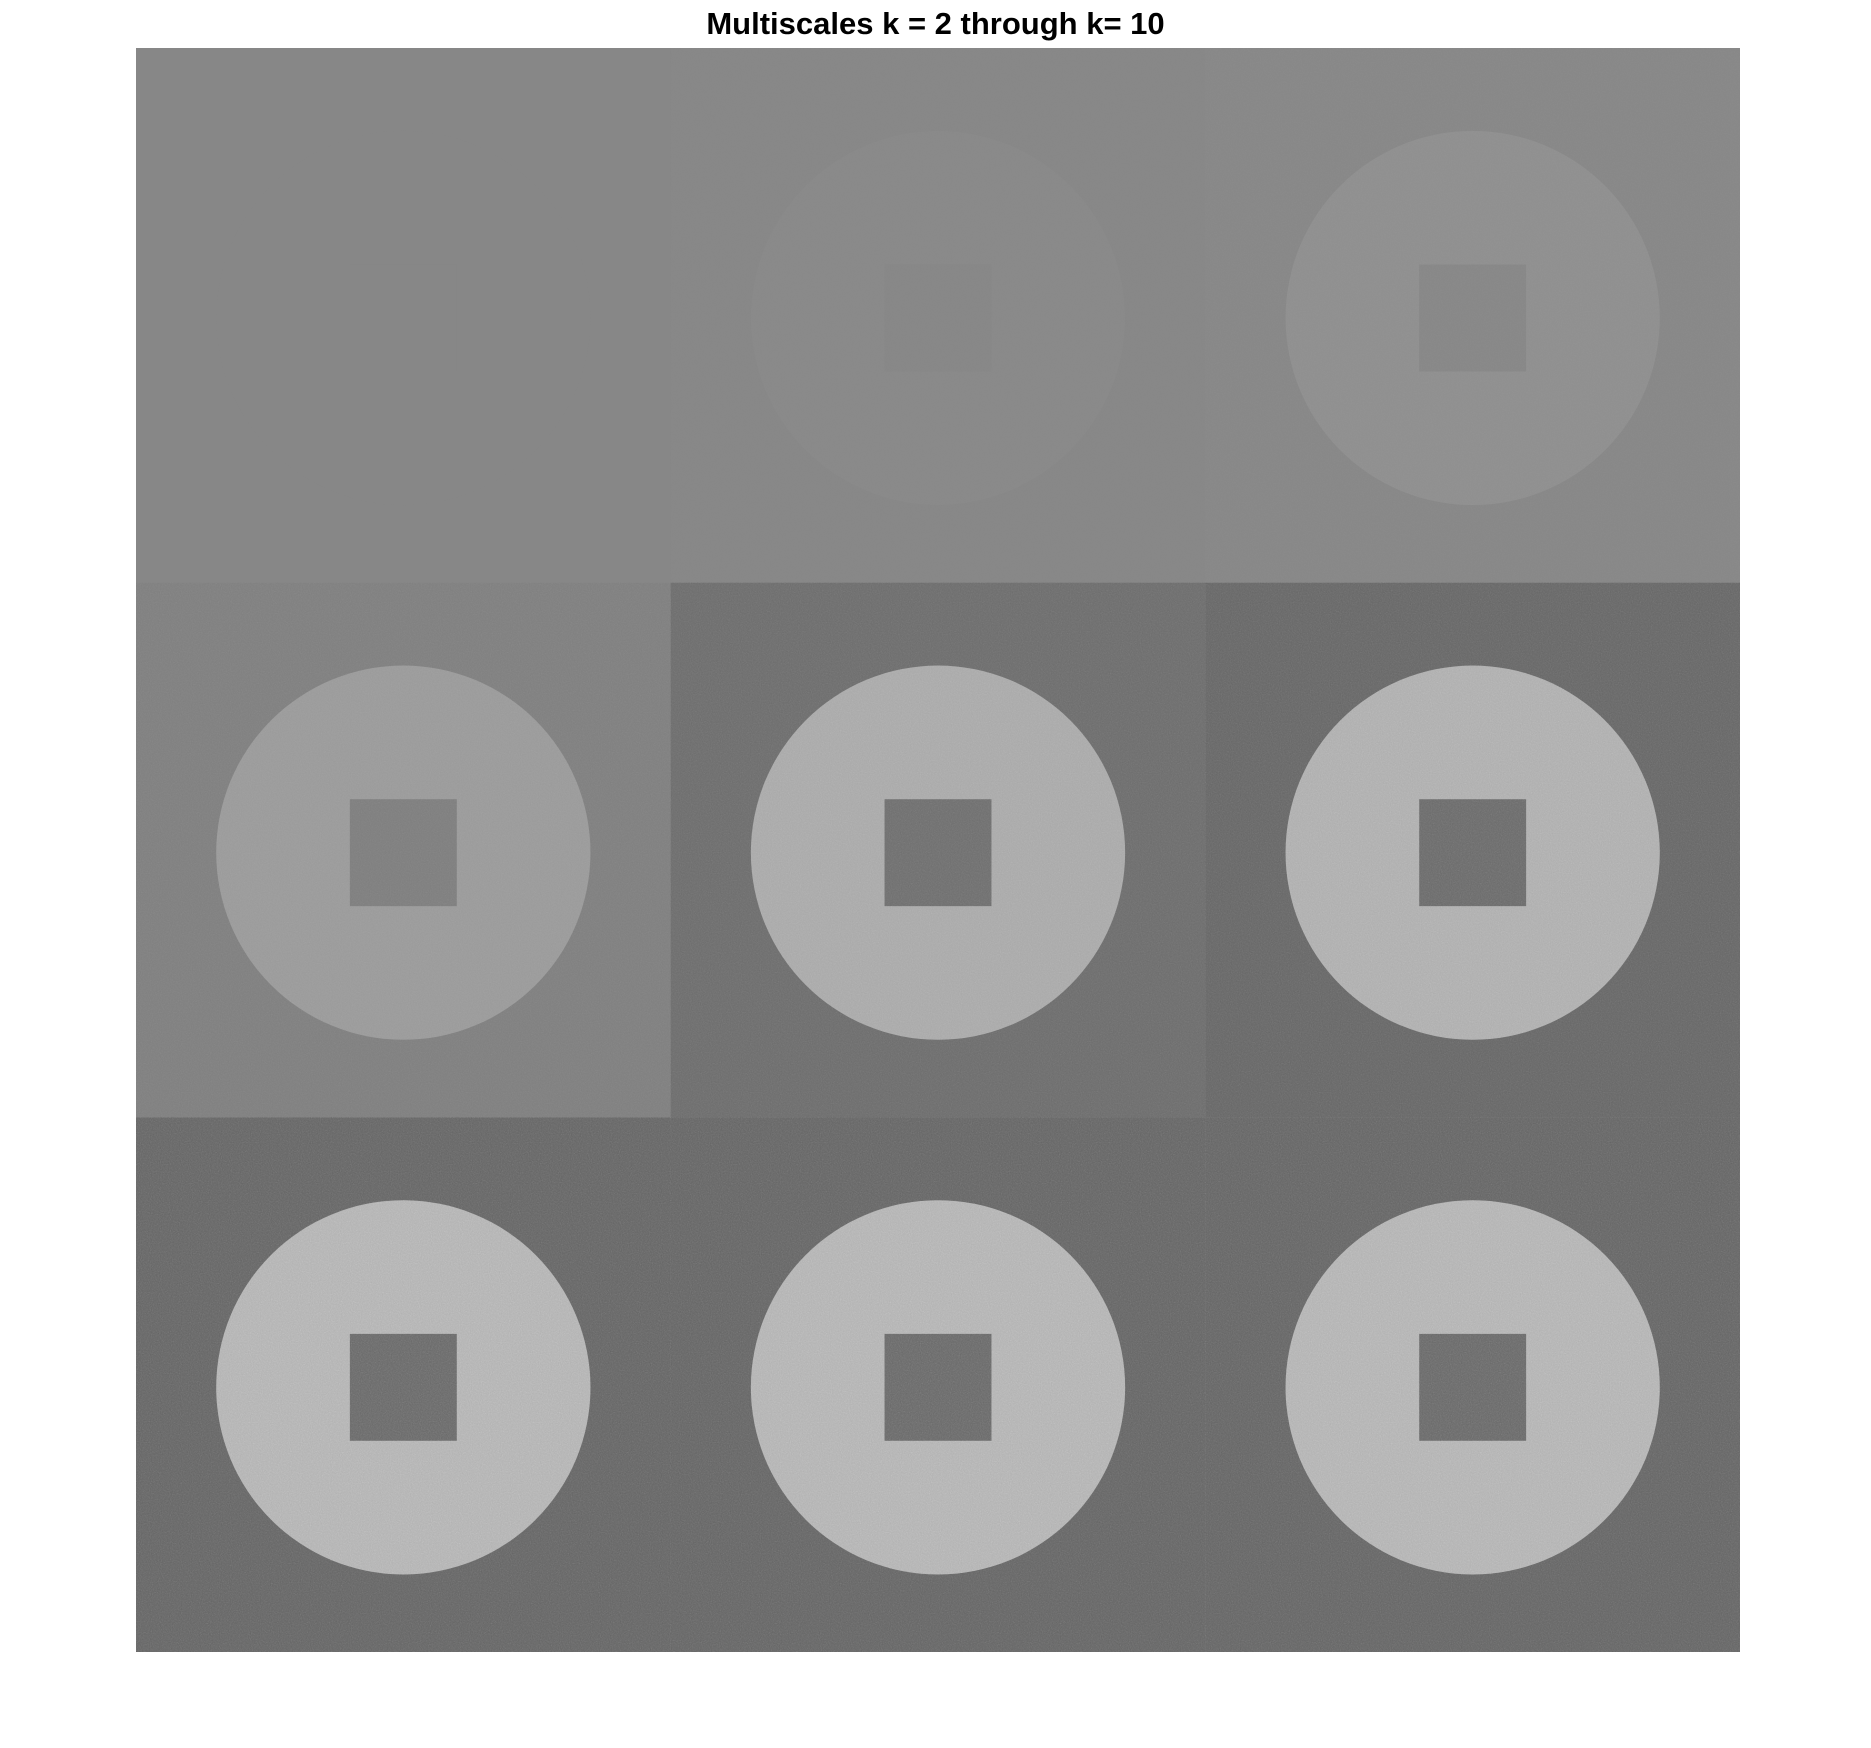 The height and width of the screenshot is (1748, 1871). I want to click on panel-k3, so click(938, 316).